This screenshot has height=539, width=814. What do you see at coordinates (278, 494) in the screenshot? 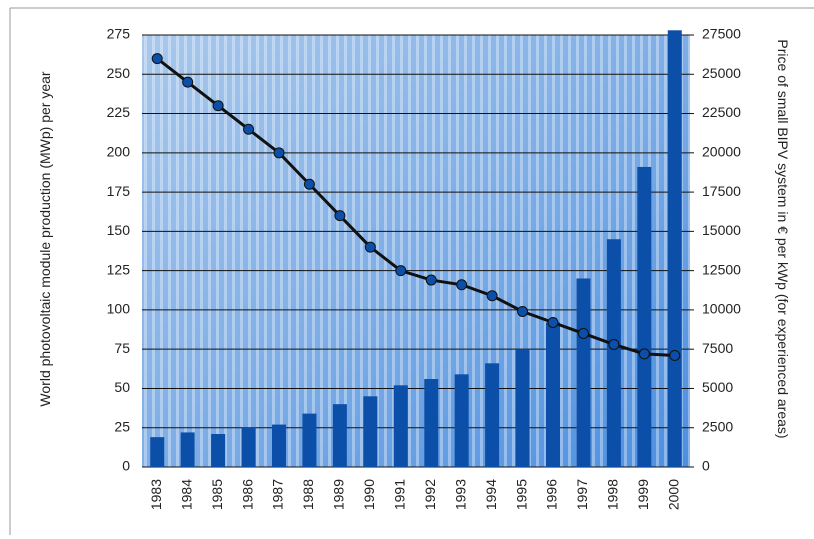
I see `x-tick-label: 1987` at bounding box center [278, 494].